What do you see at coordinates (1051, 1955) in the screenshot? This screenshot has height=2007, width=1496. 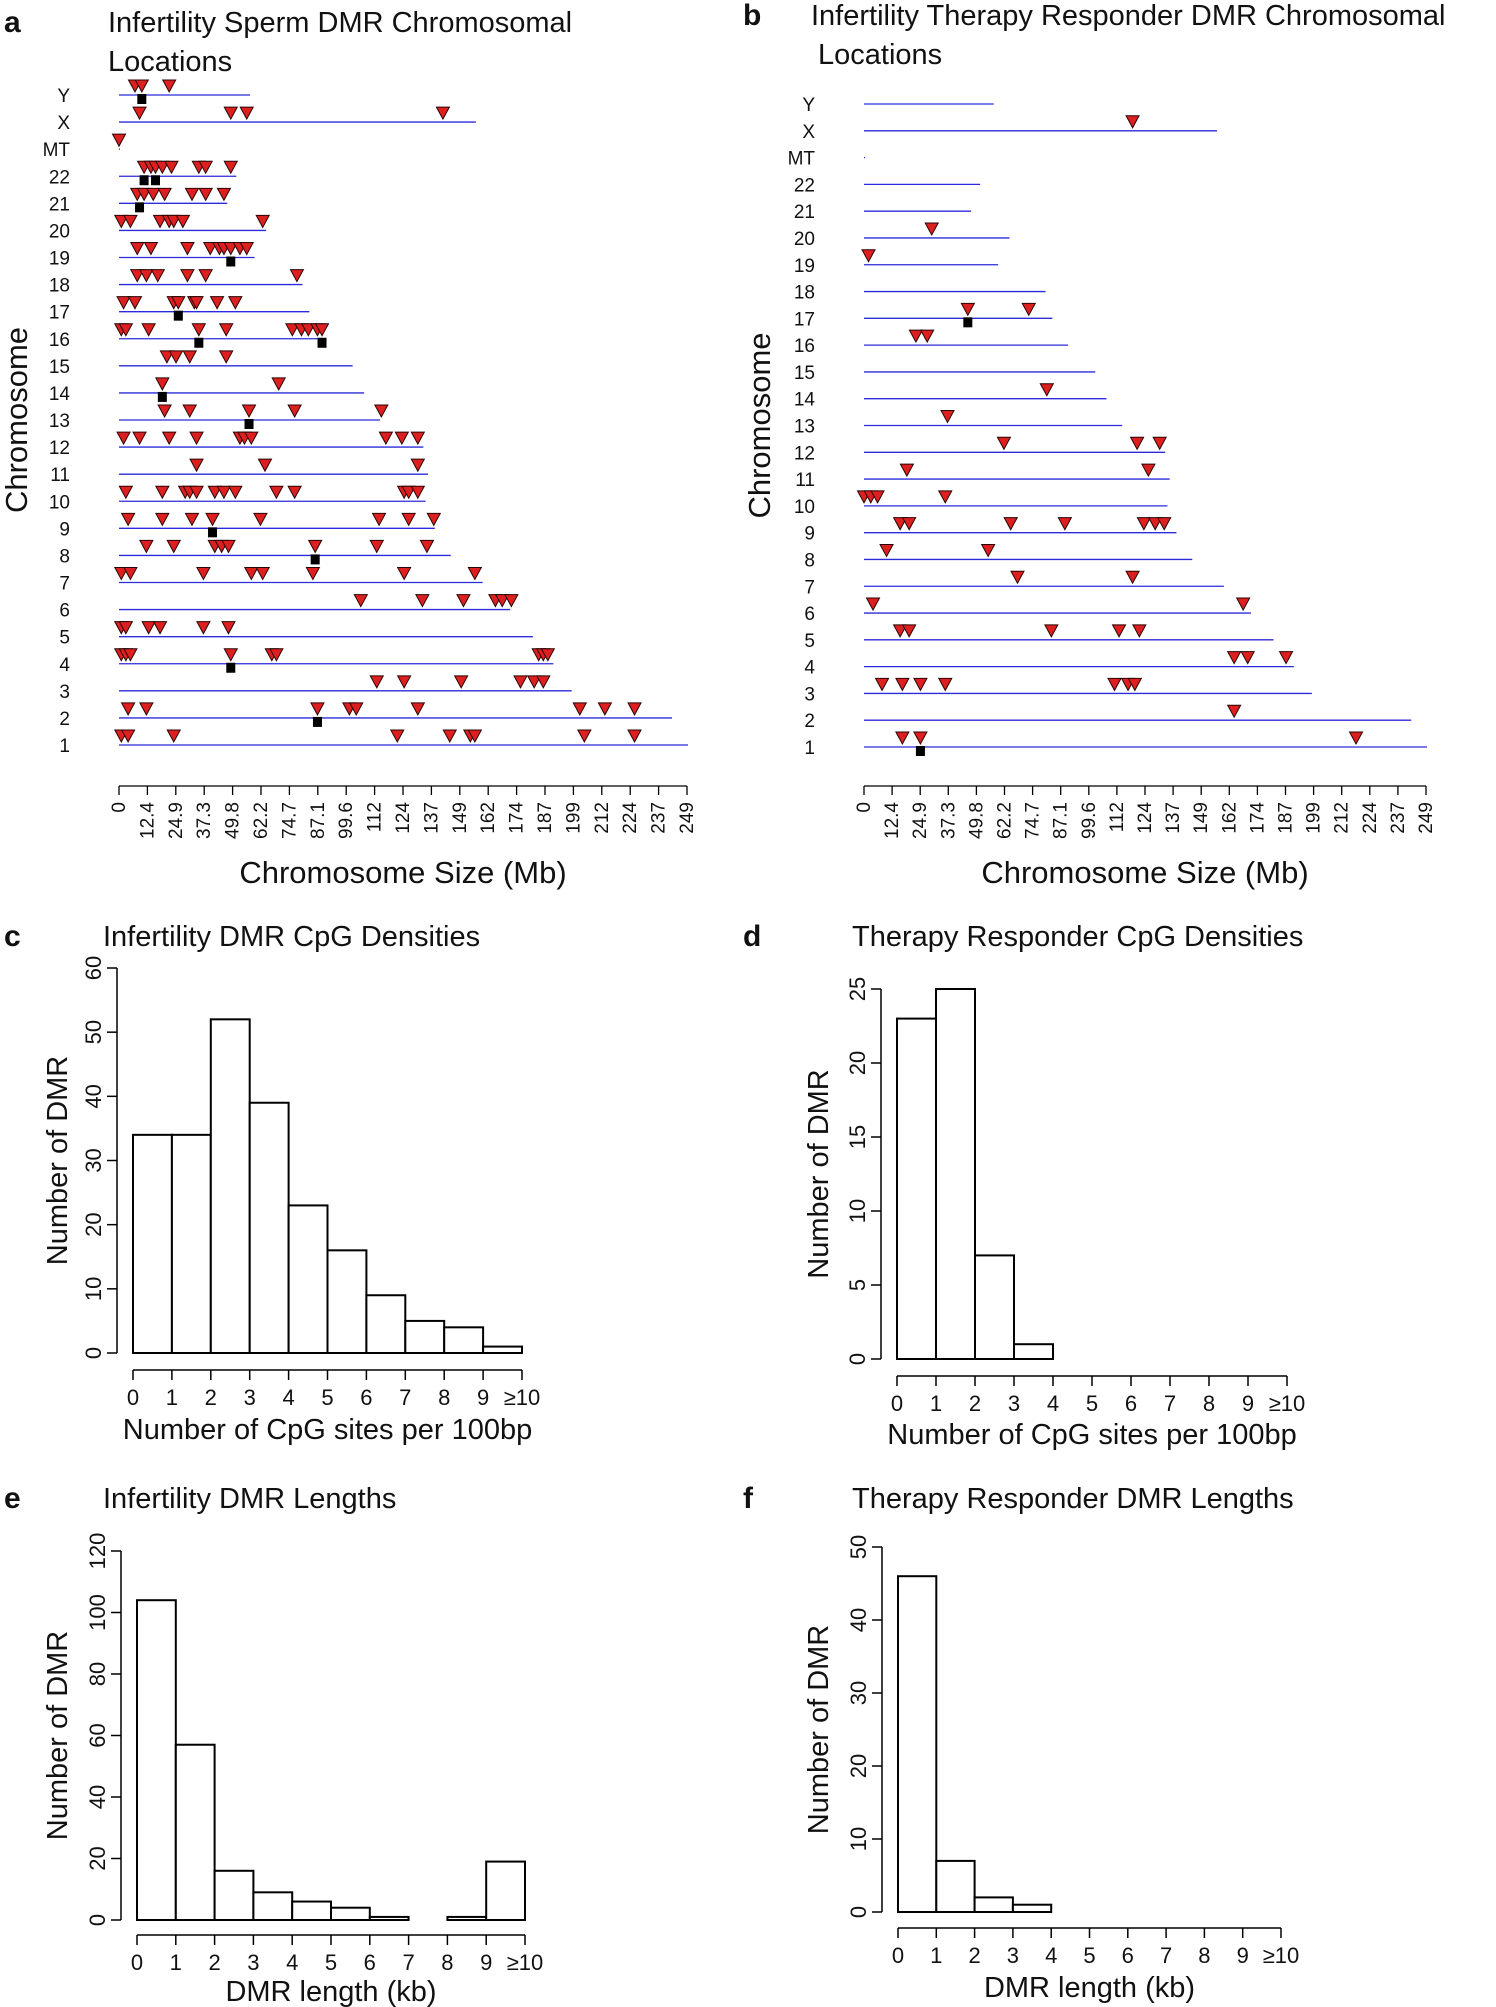 I see `x-tick-label-f-4: 4` at bounding box center [1051, 1955].